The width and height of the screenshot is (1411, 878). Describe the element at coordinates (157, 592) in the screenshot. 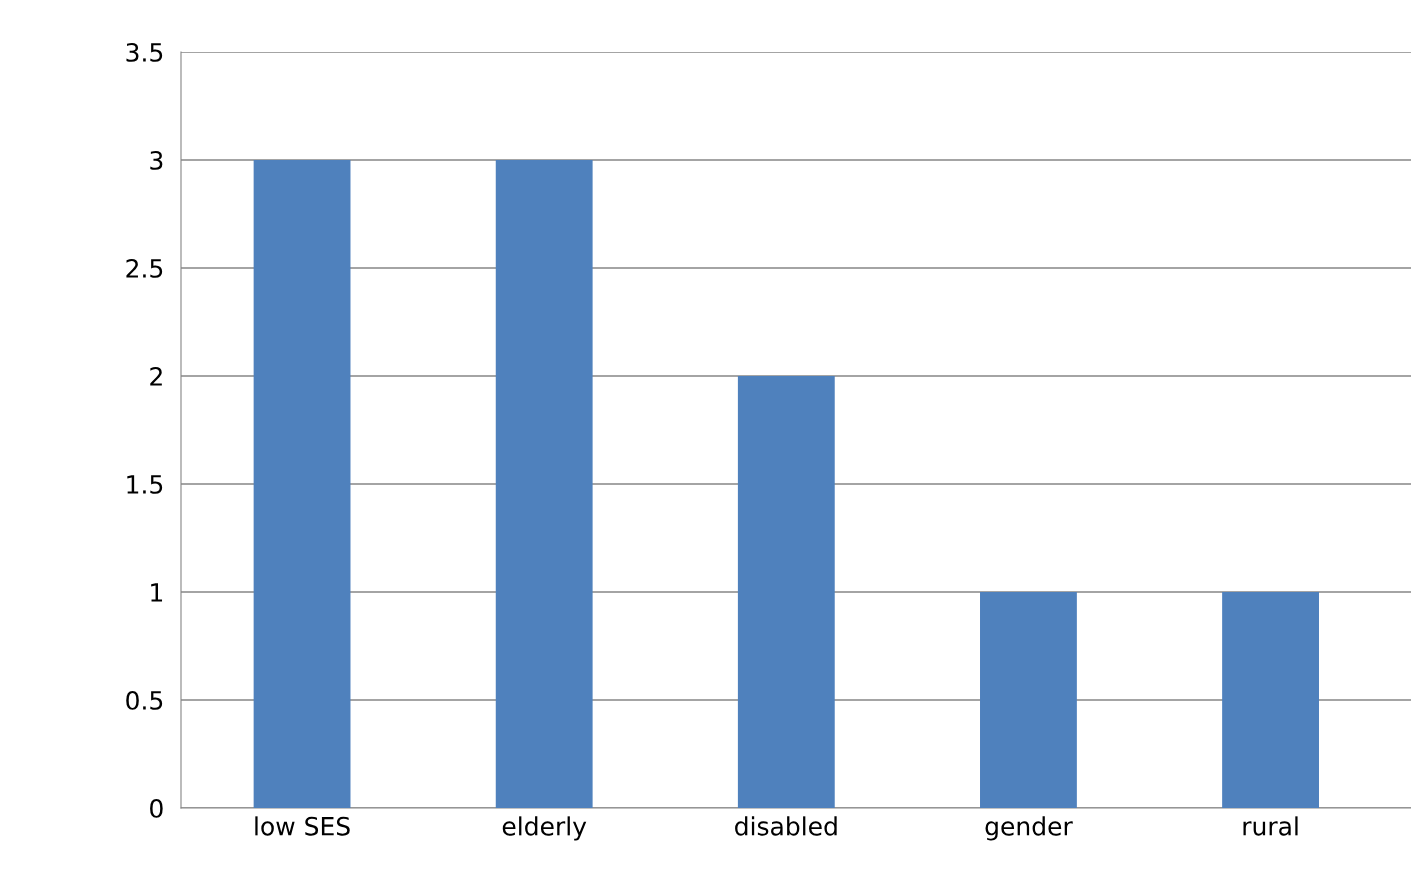

I see `y-tick-label: 1` at that location.